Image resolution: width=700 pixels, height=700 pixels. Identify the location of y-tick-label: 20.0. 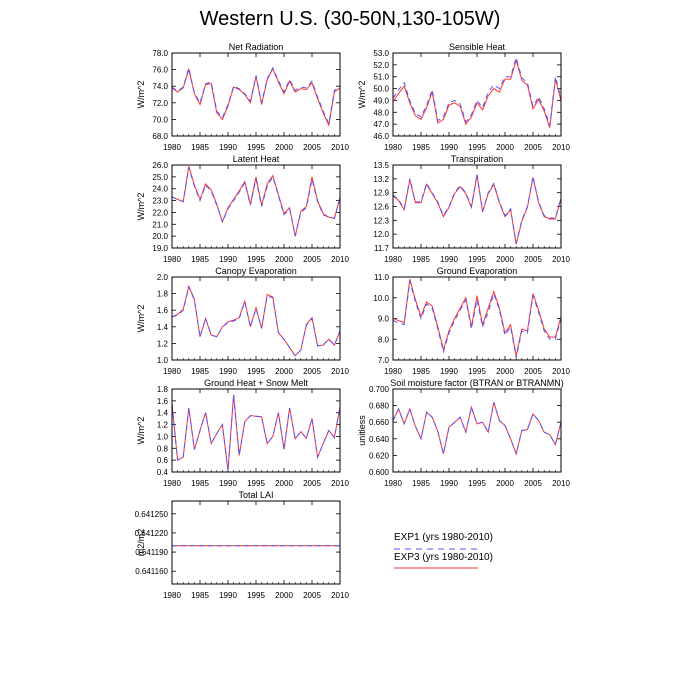
(160, 236).